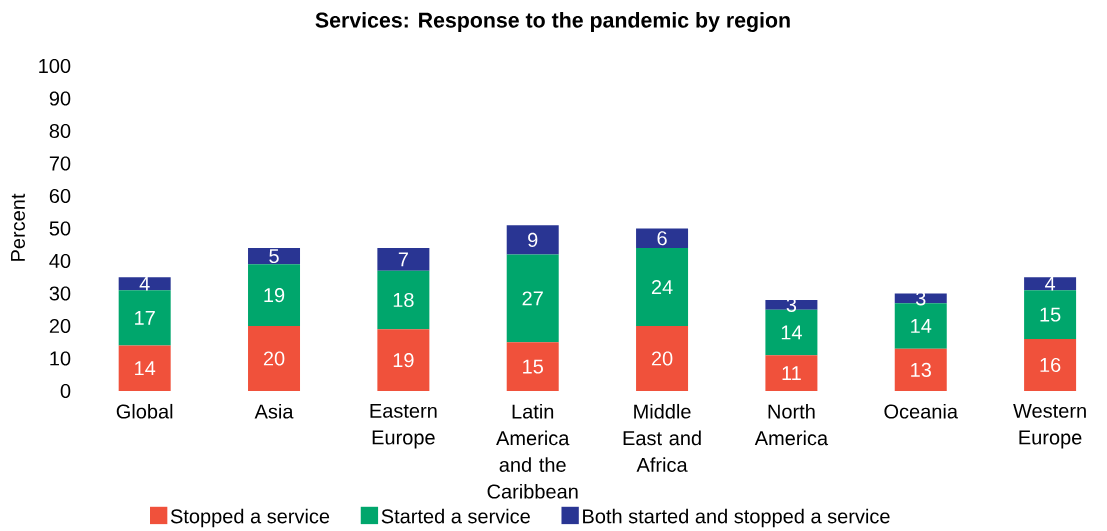  What do you see at coordinates (60, 228) in the screenshot?
I see `y-tick-label: 50` at bounding box center [60, 228].